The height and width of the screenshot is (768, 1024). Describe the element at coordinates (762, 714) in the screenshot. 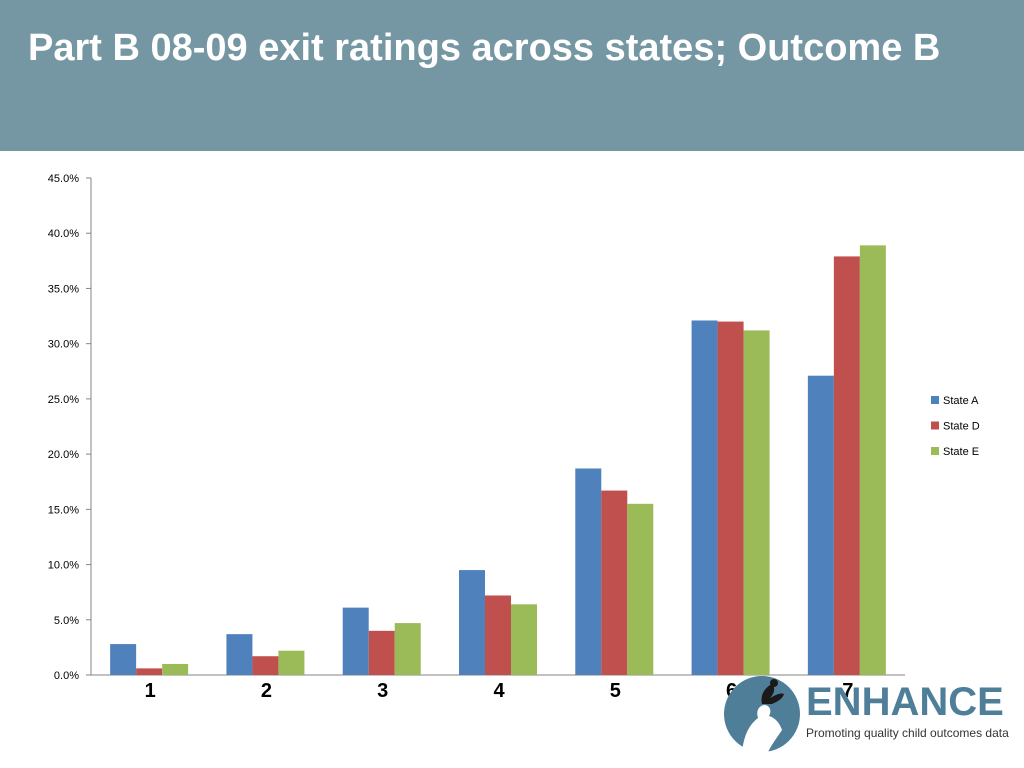

I see `parent-child-logo-icon` at that location.